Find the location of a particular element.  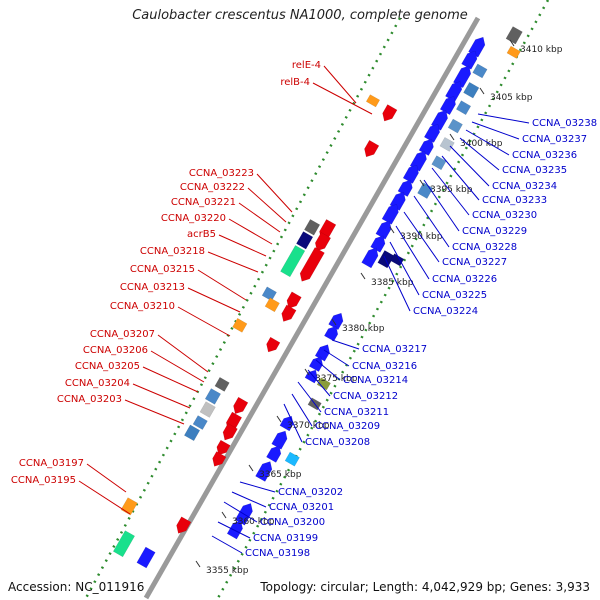

gene-label-reverse: CCNA_03217 is located at coordinates (394, 349).